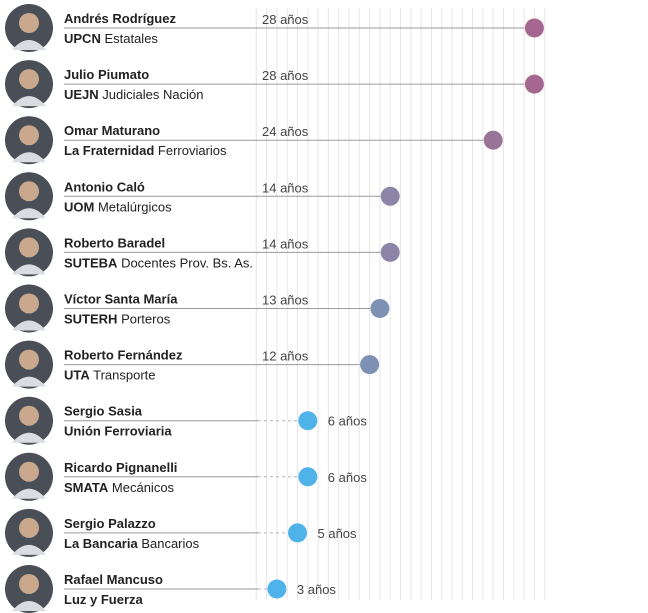 The width and height of the screenshot is (648, 613). What do you see at coordinates (118, 206) in the screenshot?
I see `union-label: UOM Metalúrgicos` at bounding box center [118, 206].